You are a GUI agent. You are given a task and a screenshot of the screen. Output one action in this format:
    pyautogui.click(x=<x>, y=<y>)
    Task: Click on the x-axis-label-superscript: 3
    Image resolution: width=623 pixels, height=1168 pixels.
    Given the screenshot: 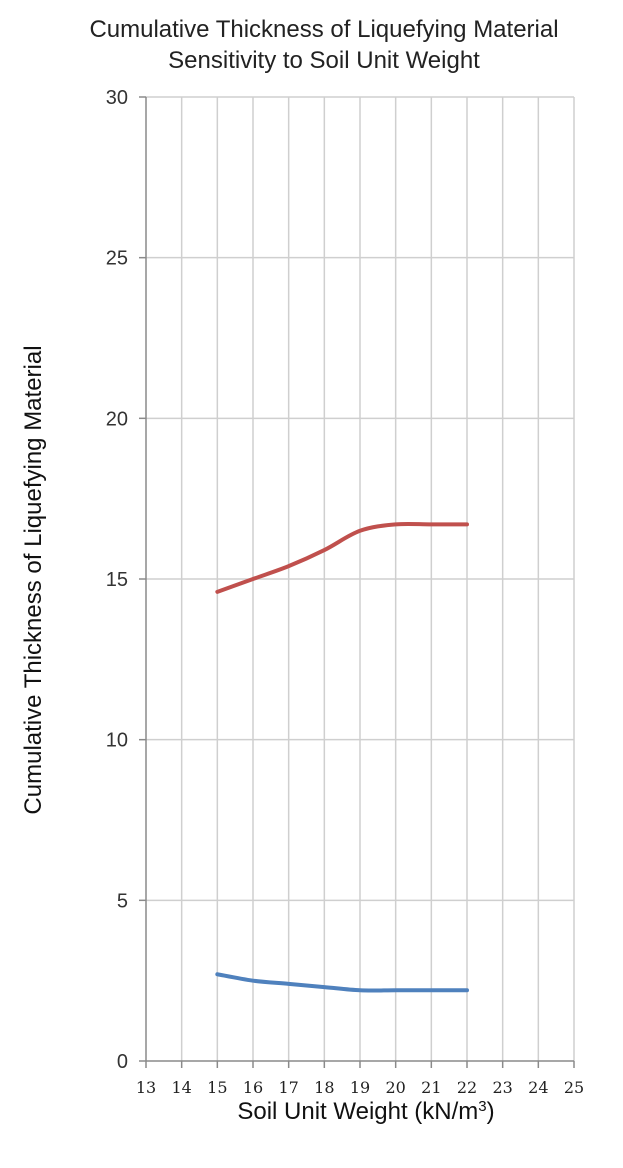 What is the action you would take?
    pyautogui.click(x=482, y=1106)
    